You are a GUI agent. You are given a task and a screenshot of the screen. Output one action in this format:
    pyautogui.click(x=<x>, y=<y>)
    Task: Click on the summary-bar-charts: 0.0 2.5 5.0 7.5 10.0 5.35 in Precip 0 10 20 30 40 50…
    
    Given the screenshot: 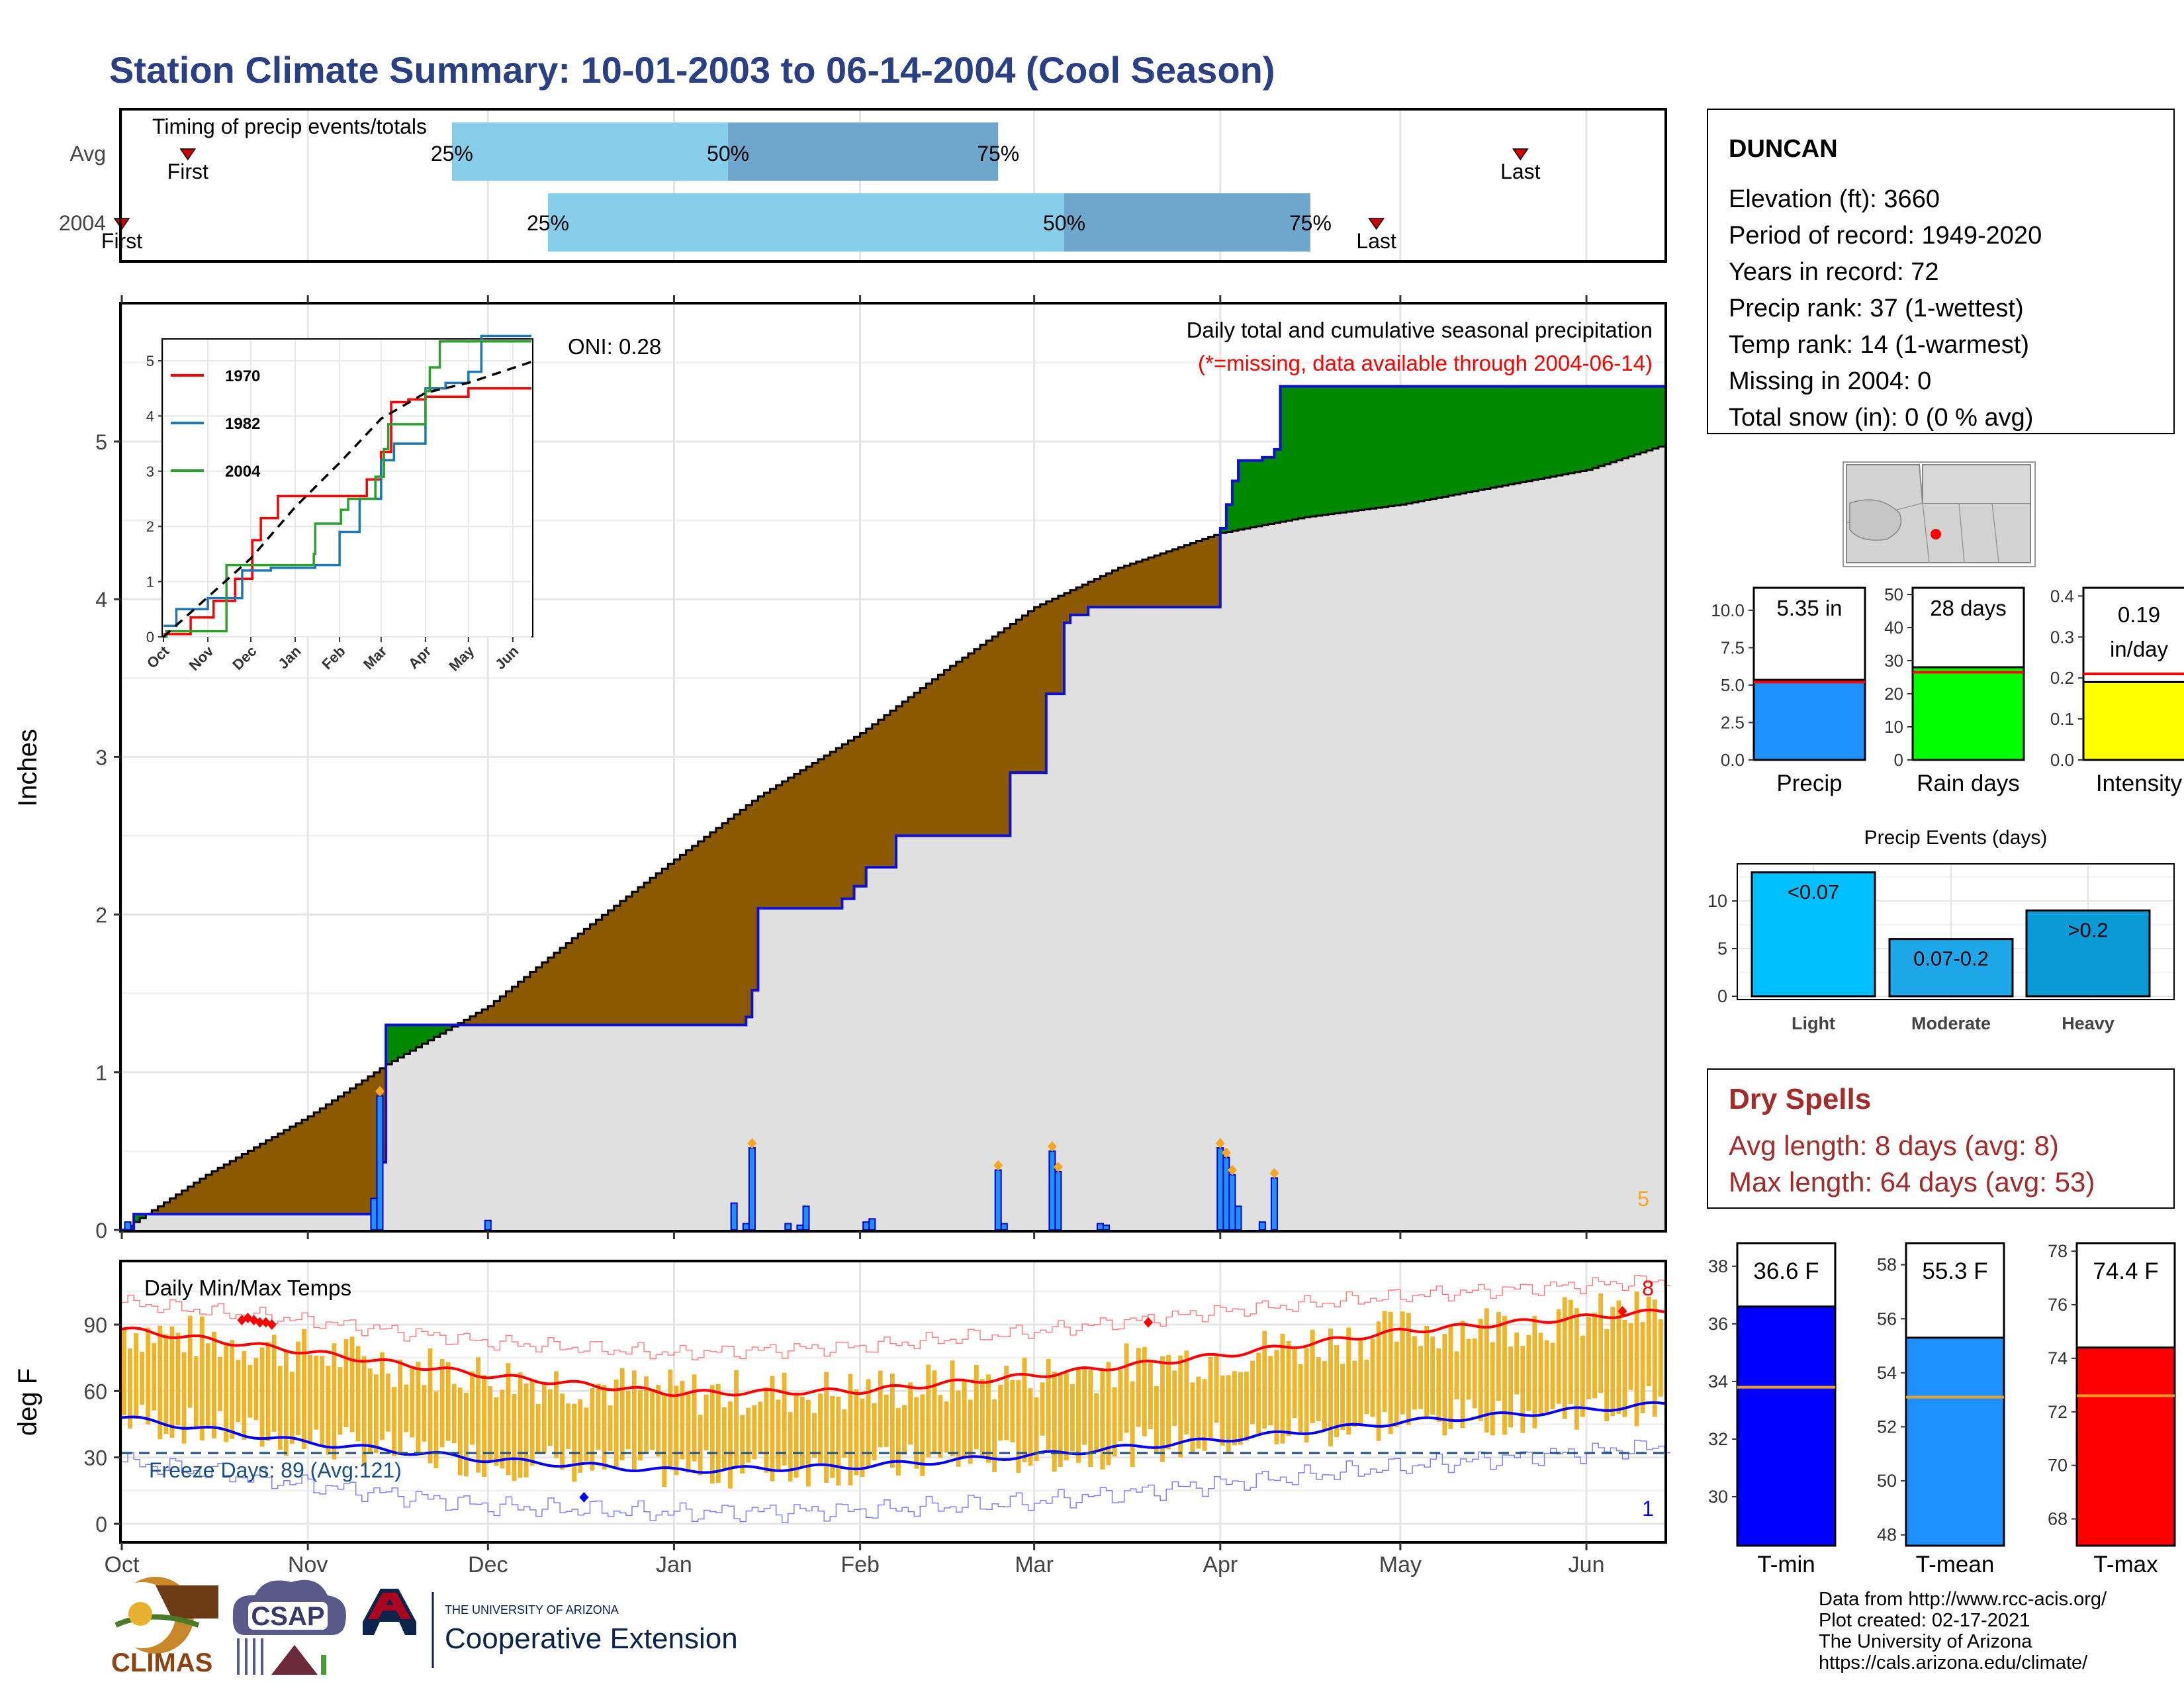 What is the action you would take?
    pyautogui.click(x=1948, y=690)
    